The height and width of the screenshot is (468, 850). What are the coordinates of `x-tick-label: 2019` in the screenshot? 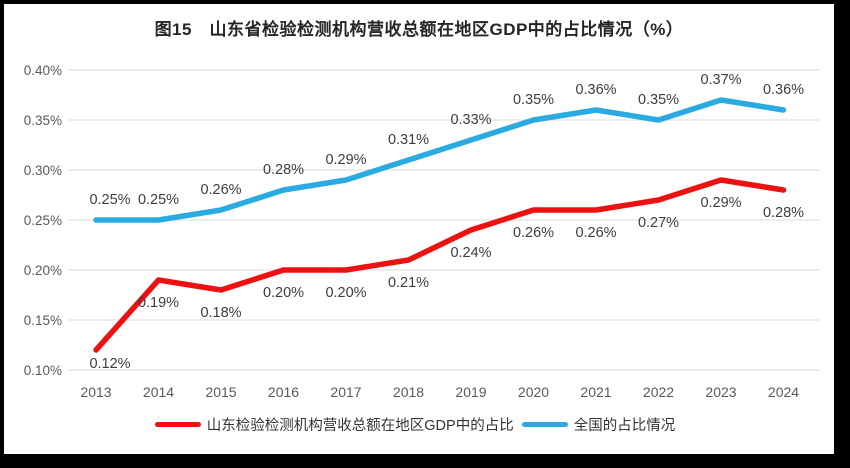 It's located at (470, 392).